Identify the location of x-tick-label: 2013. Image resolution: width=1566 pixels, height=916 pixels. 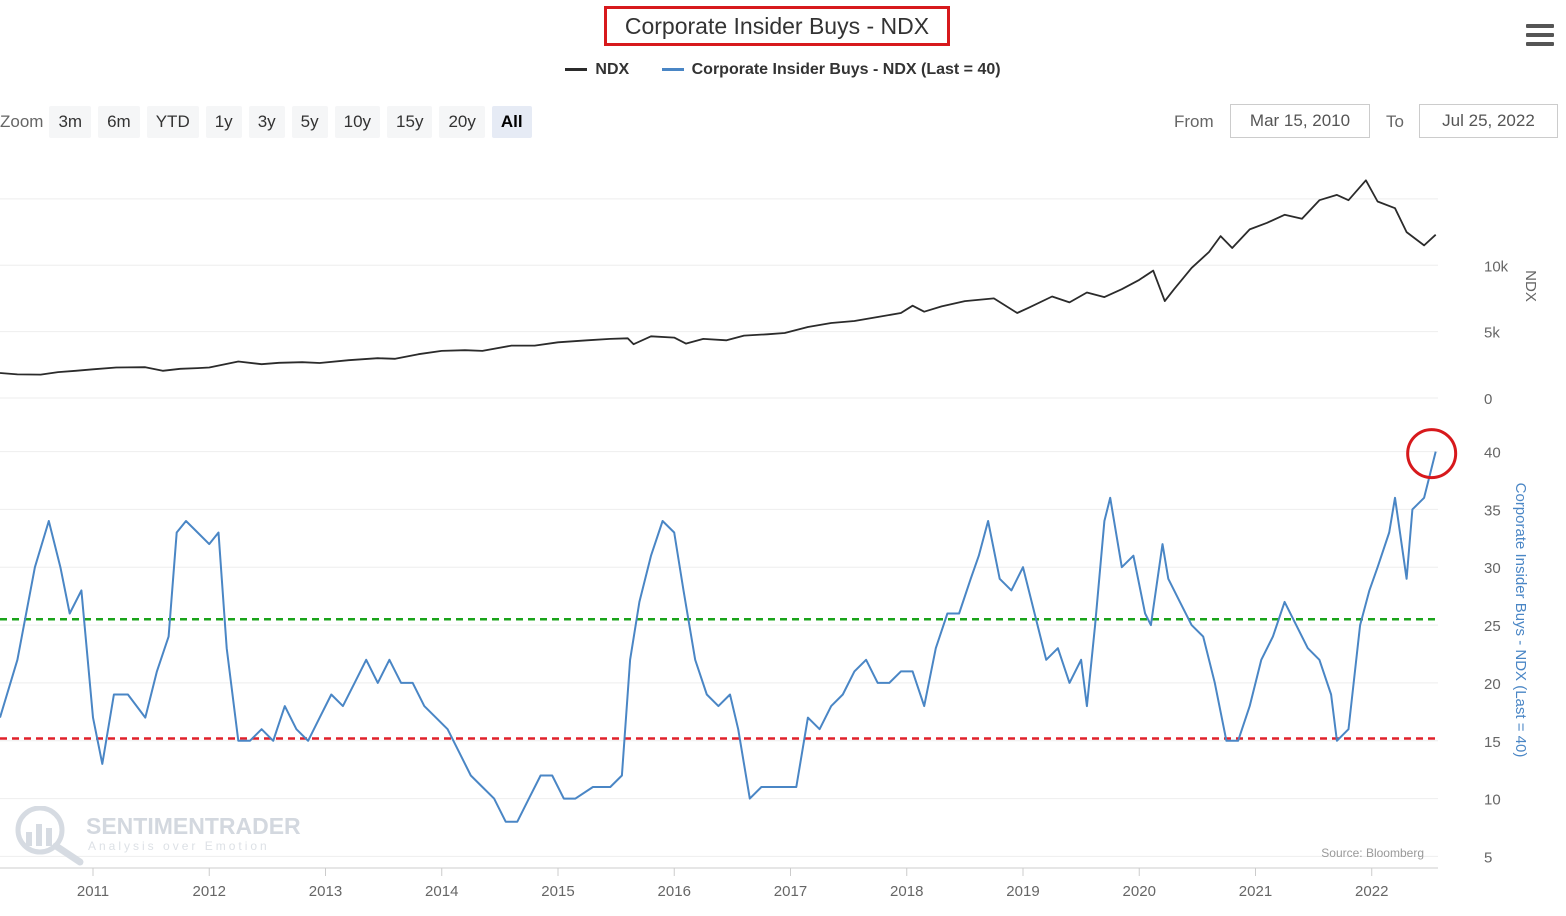
(325, 891).